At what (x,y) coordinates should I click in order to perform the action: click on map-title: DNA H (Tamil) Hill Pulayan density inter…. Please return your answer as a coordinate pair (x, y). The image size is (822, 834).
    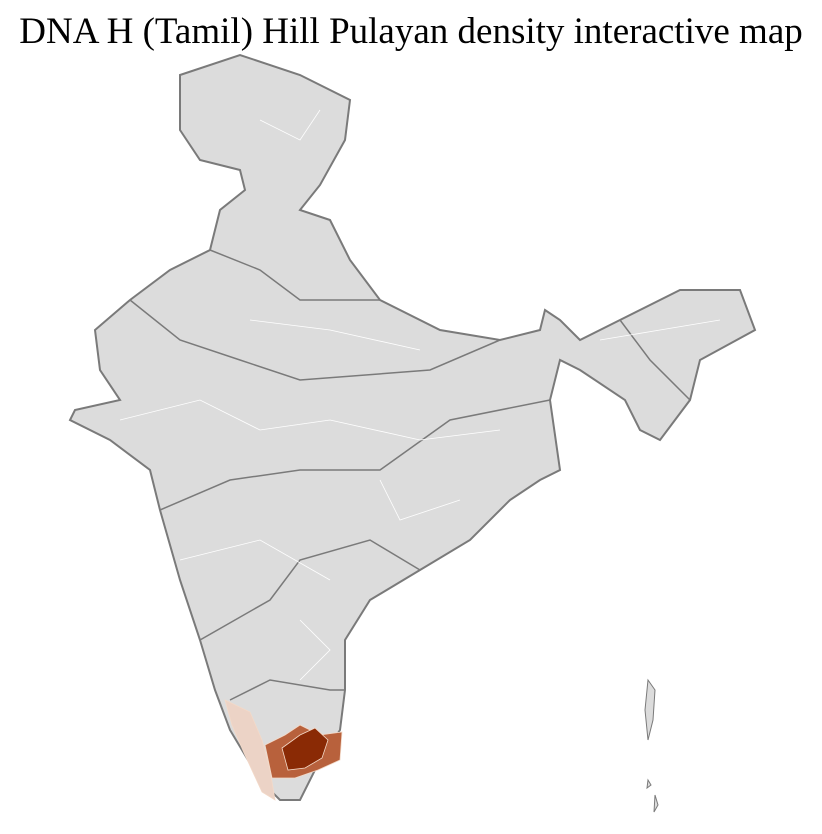
    Looking at the image, I should click on (411, 31).